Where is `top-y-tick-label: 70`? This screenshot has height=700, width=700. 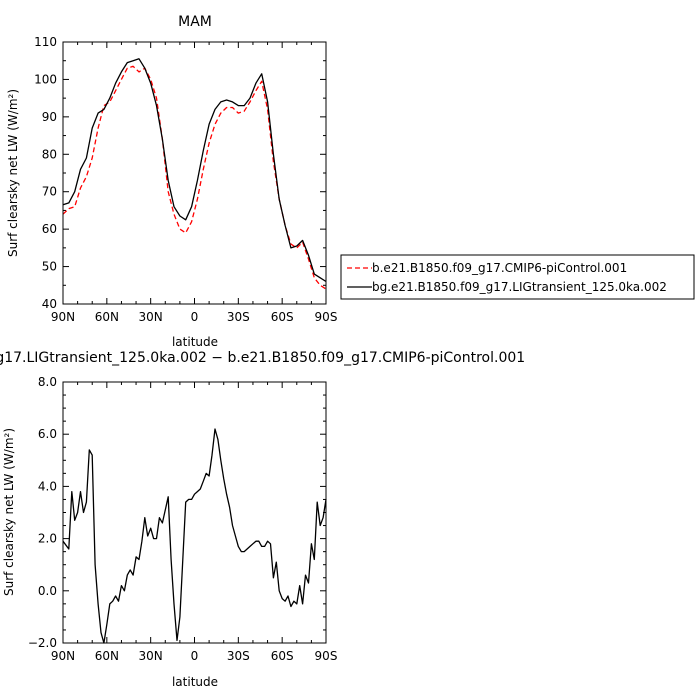
top-y-tick-label: 70 is located at coordinates (49, 192).